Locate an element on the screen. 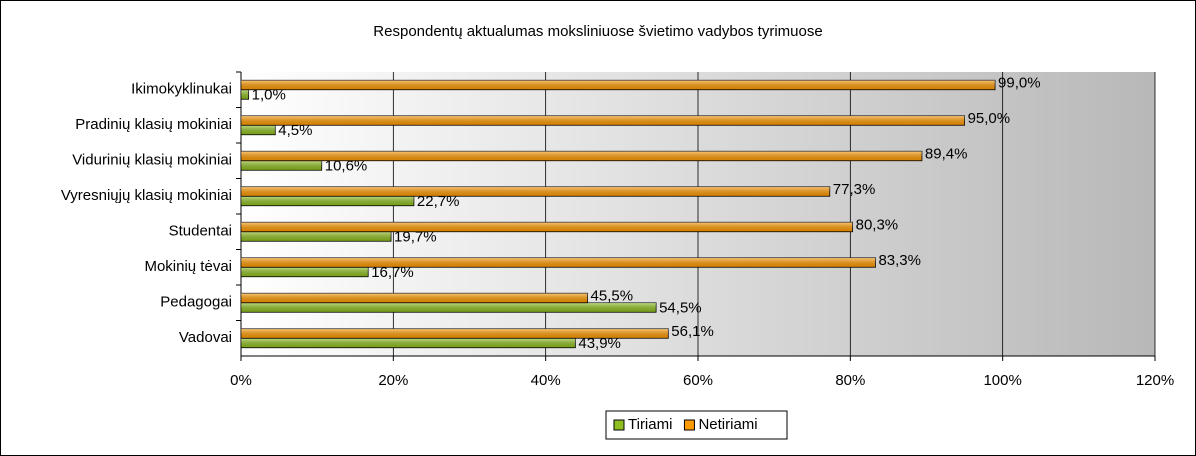 This screenshot has height=456, width=1196. value-label: 19,7% is located at coordinates (415, 237).